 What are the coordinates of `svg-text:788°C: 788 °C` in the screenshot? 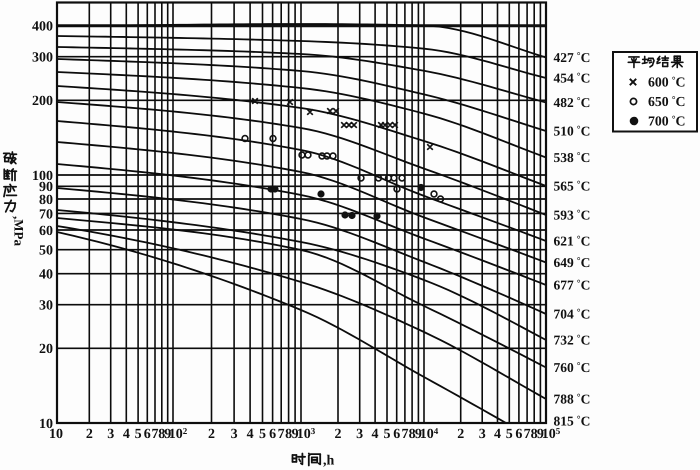 It's located at (572, 399).